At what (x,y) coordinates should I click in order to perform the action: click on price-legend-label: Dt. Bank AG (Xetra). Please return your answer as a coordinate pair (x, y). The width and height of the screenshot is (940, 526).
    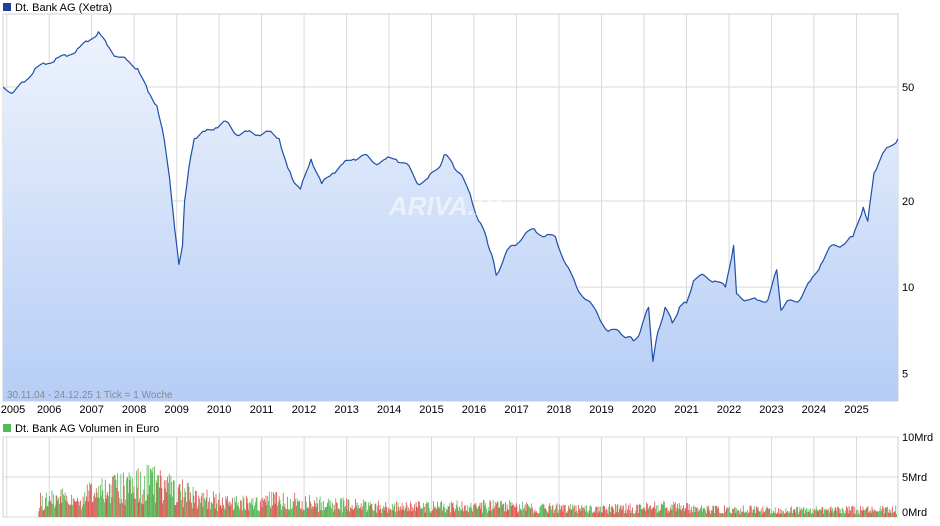
    Looking at the image, I should click on (63, 8).